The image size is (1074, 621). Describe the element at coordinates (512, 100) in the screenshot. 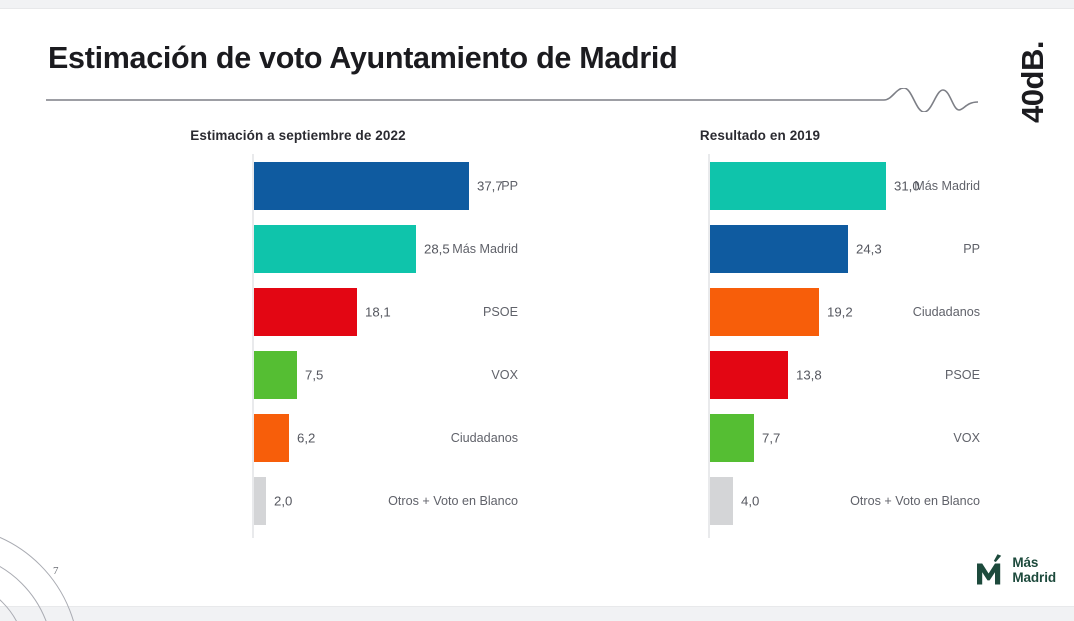

I see `title-divider-wave` at that location.